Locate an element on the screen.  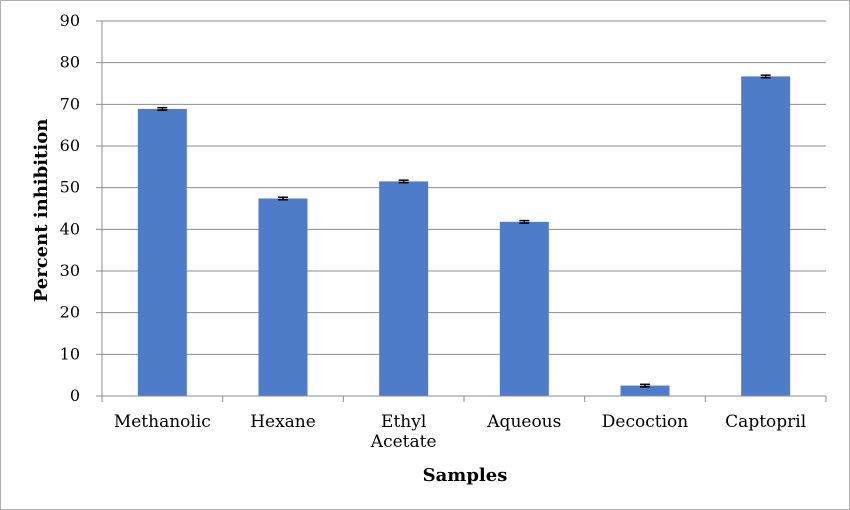
x-tick-label-line: Methanolic is located at coordinates (162, 422).